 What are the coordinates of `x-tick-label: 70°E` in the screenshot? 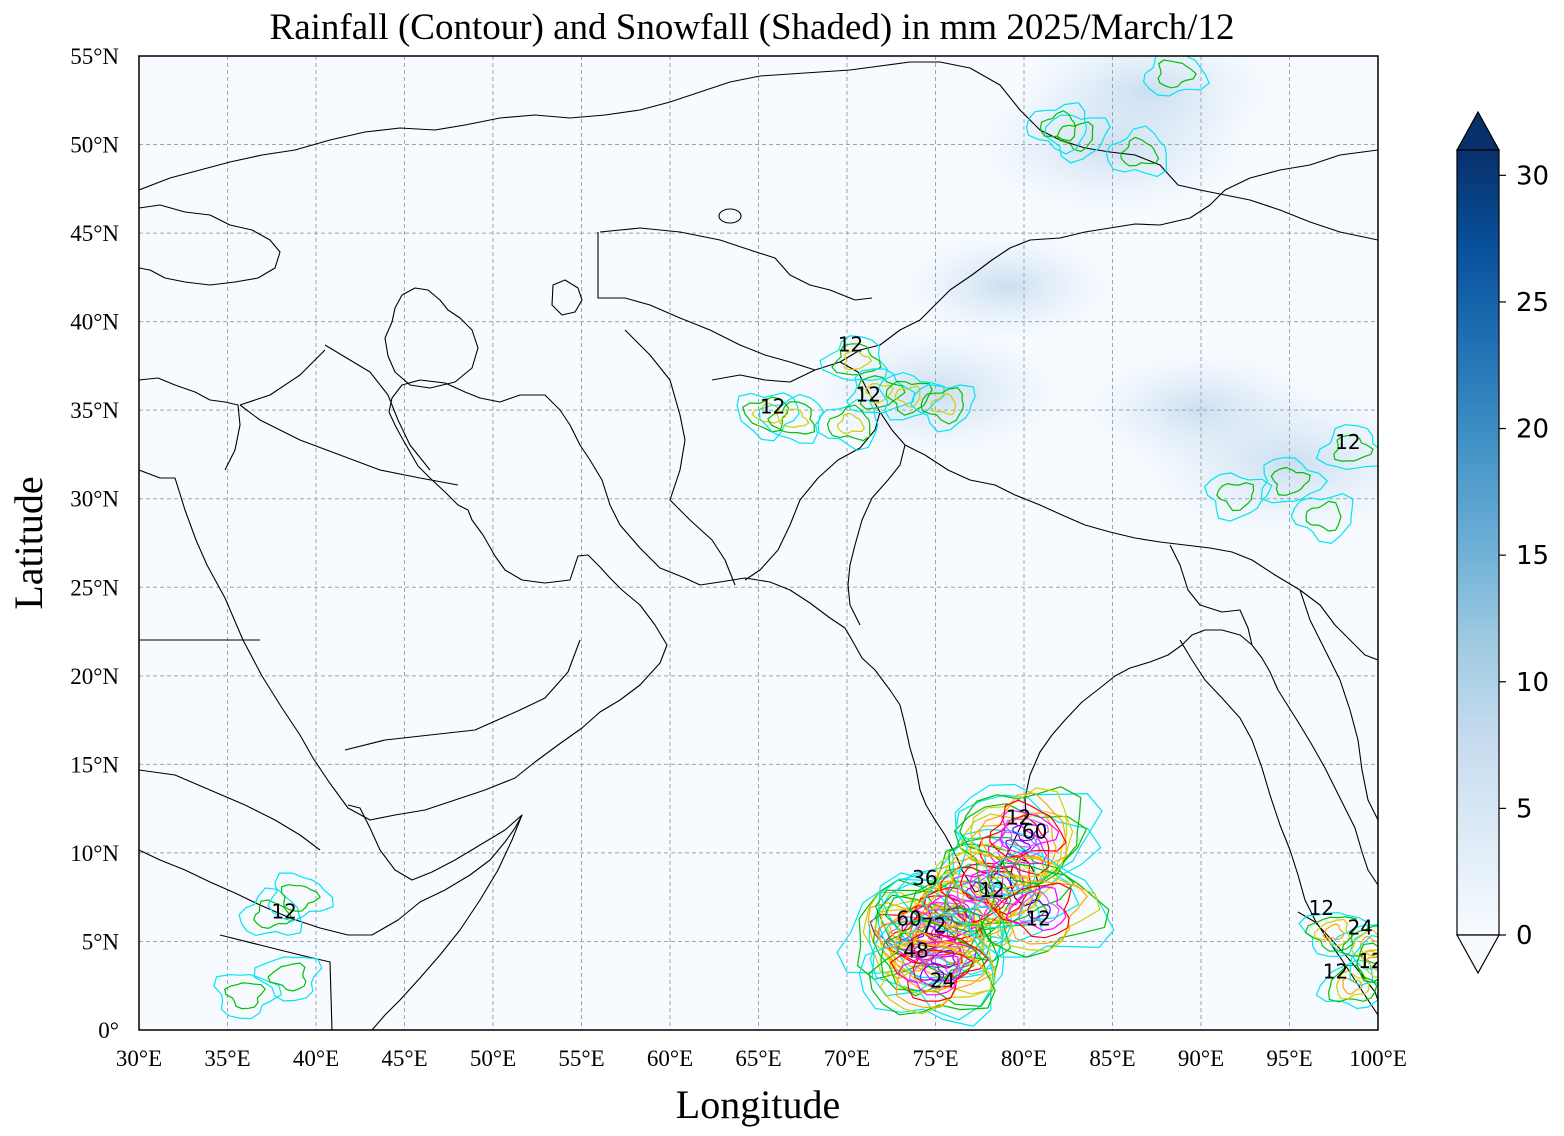 It's located at (847, 1058).